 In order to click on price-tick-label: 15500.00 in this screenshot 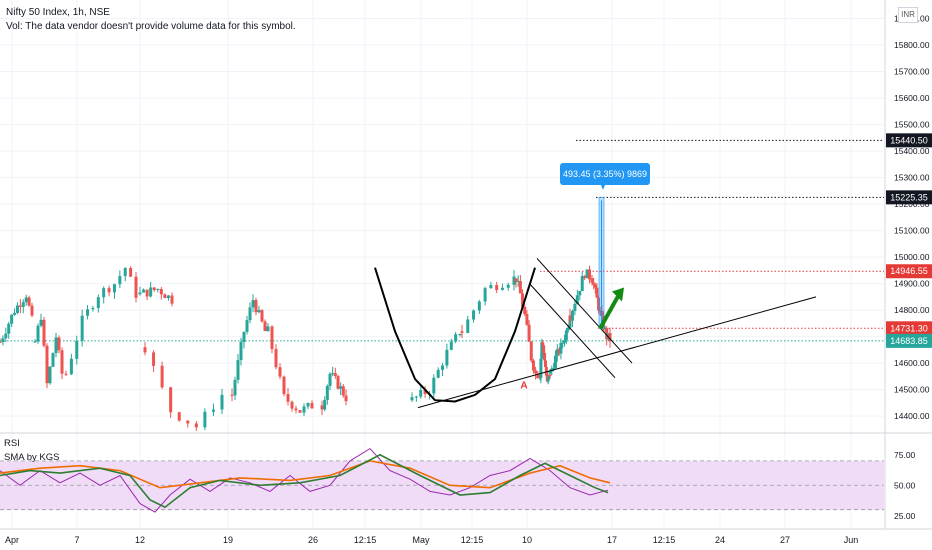, I will do `click(912, 125)`.